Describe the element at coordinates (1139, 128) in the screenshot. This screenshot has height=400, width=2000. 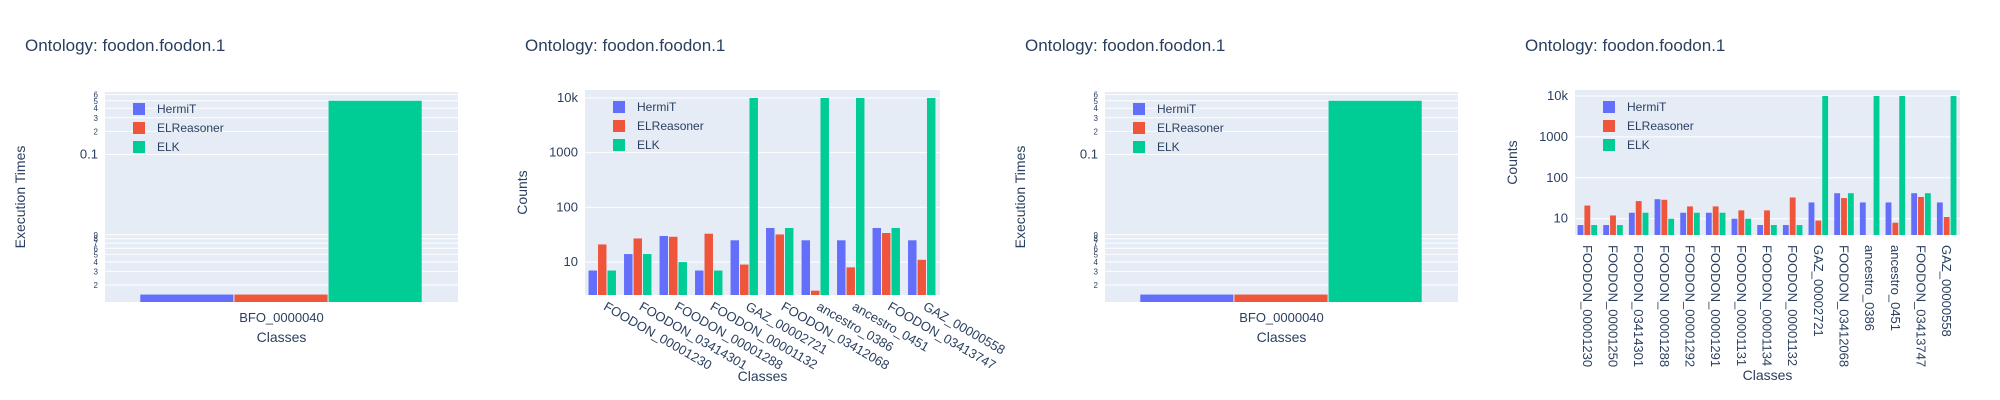
I see `legend-swatch-elreasoner` at that location.